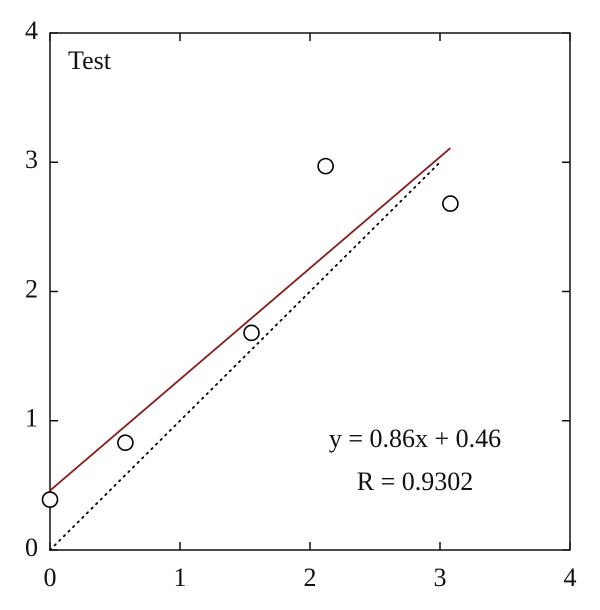 Image resolution: width=600 pixels, height=610 pixels. I want to click on x-tick-label: 0, so click(50, 577).